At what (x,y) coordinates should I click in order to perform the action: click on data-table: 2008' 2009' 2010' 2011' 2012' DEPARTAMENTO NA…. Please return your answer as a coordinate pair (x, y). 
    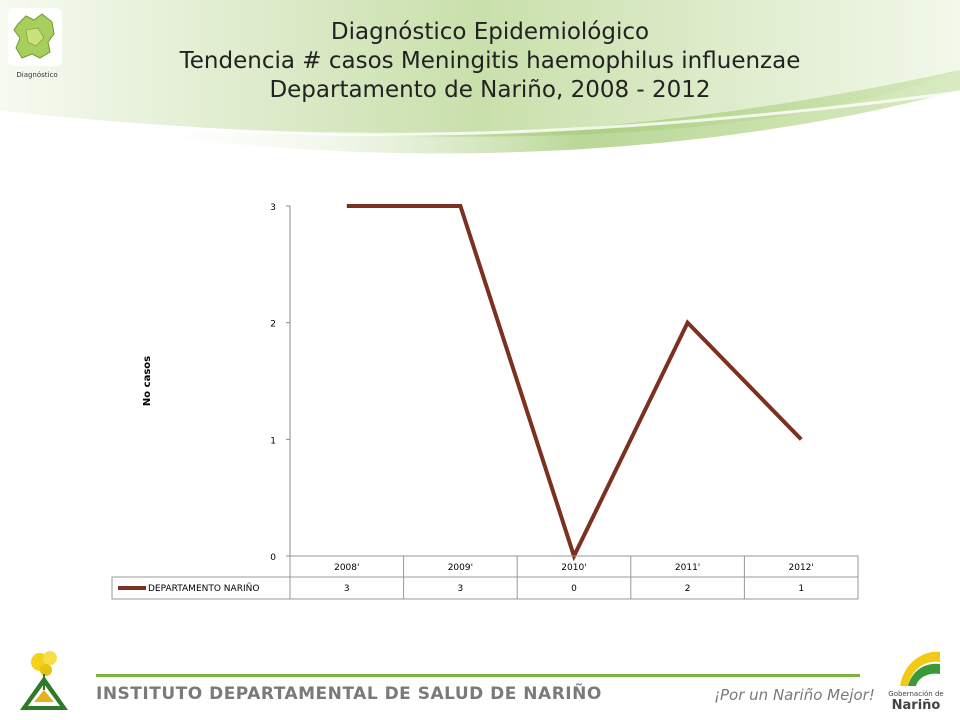
    Looking at the image, I should click on (485, 577).